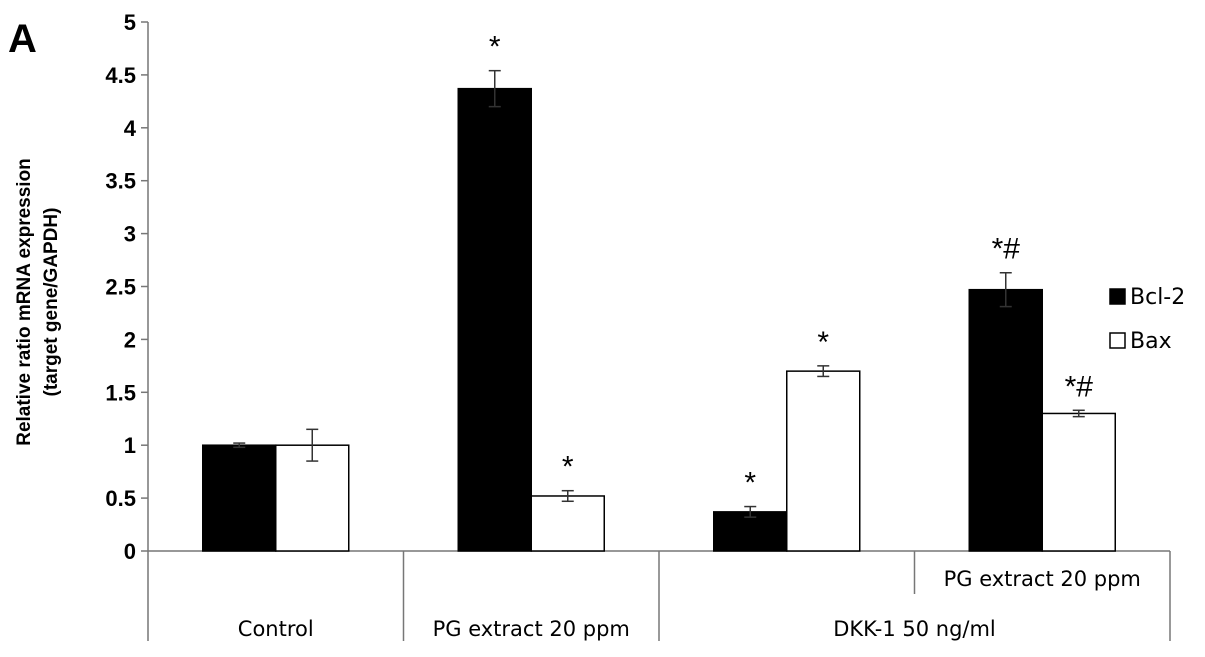 This screenshot has height=657, width=1205. What do you see at coordinates (531, 629) in the screenshot?
I see `x-category-label-lower: PG extract 20 ppm` at bounding box center [531, 629].